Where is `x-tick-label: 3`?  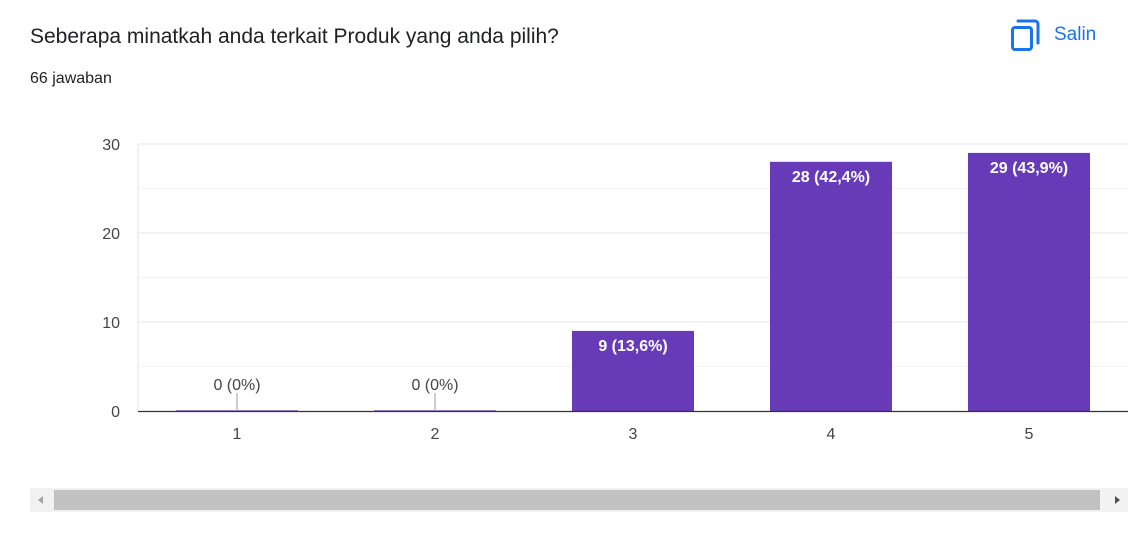 x-tick-label: 3 is located at coordinates (633, 434).